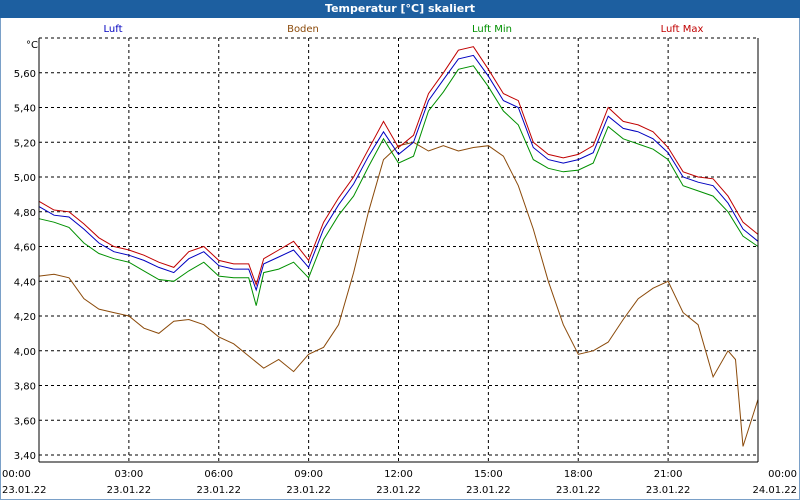 The image size is (800, 500). Describe the element at coordinates (25, 248) in the screenshot. I see `y-tick-label: 4,60` at that location.